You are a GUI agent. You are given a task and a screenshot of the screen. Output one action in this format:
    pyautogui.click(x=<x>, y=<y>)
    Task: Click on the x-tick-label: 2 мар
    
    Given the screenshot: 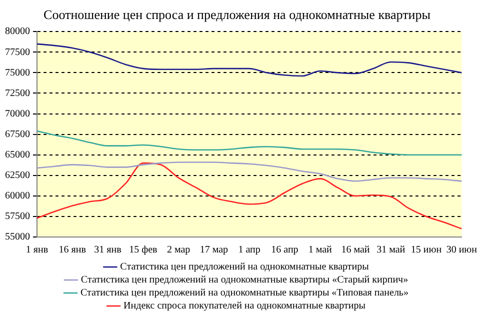 What is the action you would take?
    pyautogui.click(x=178, y=250)
    